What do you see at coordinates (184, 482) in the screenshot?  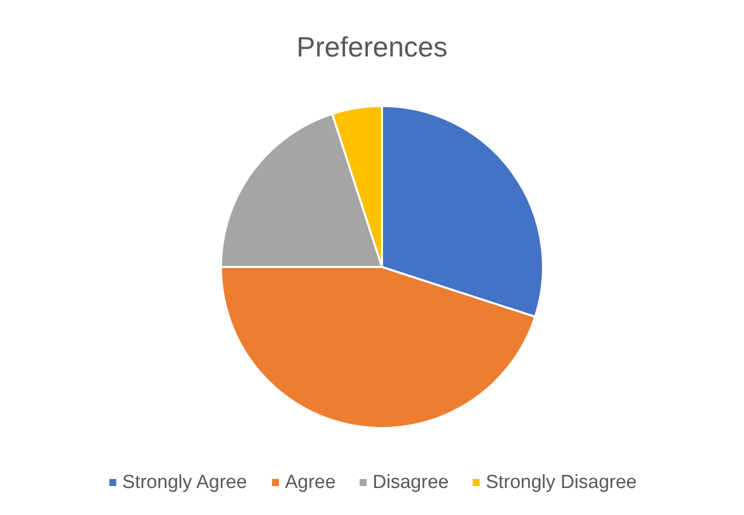 I see `legend-label: Strongly Agree` at bounding box center [184, 482].